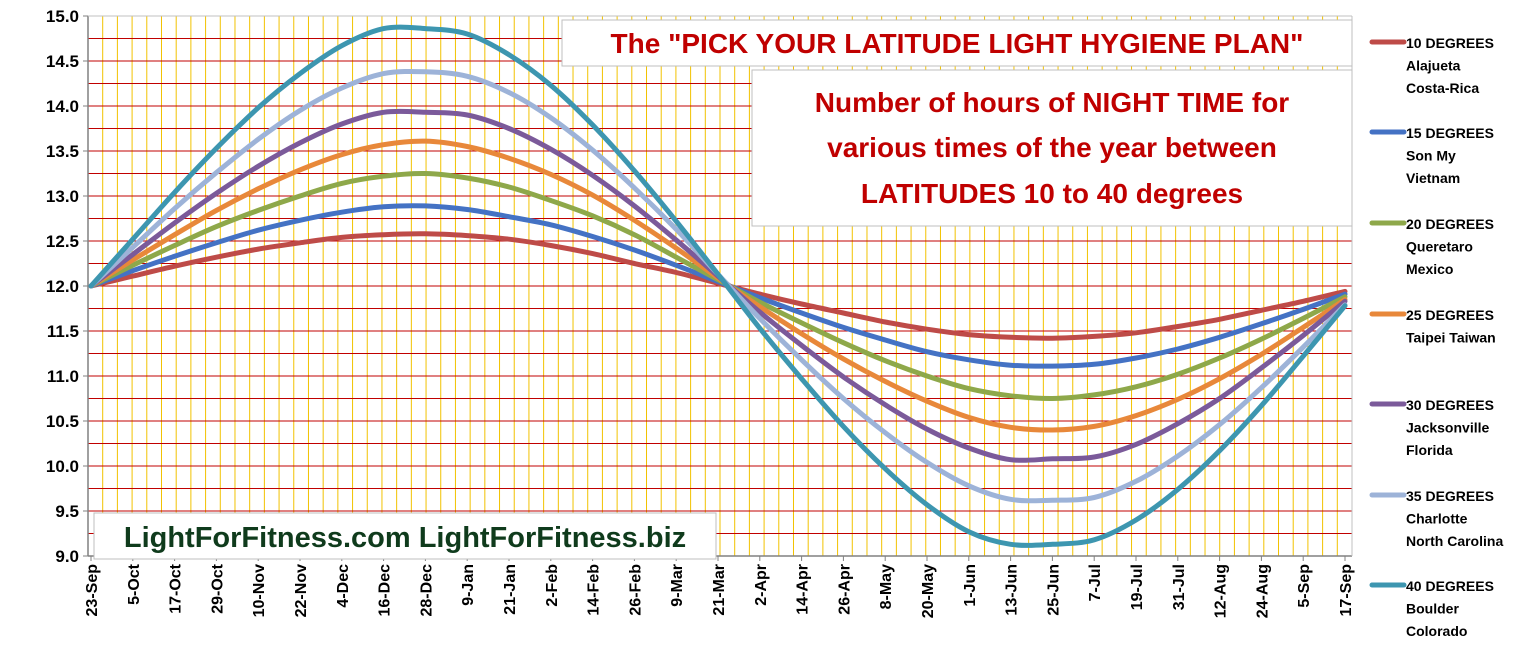 This screenshot has width=1525, height=662. Describe the element at coordinates (1221, 591) in the screenshot. I see `x-tick-label: 12-Aug` at that location.